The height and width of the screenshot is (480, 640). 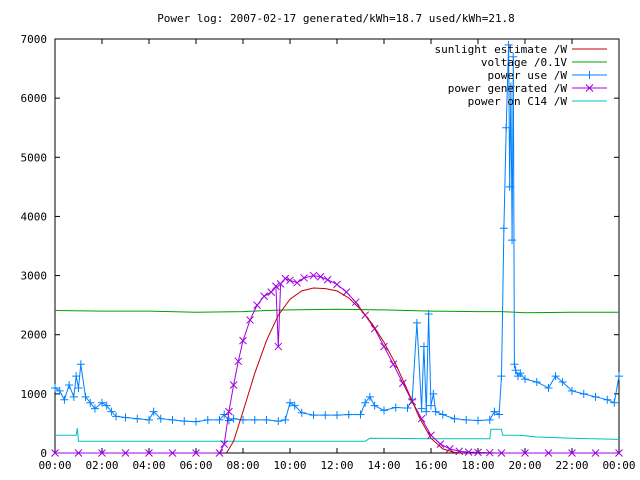 What do you see at coordinates (34, 157) in the screenshot?
I see `y-tick-label: 5000` at bounding box center [34, 157].